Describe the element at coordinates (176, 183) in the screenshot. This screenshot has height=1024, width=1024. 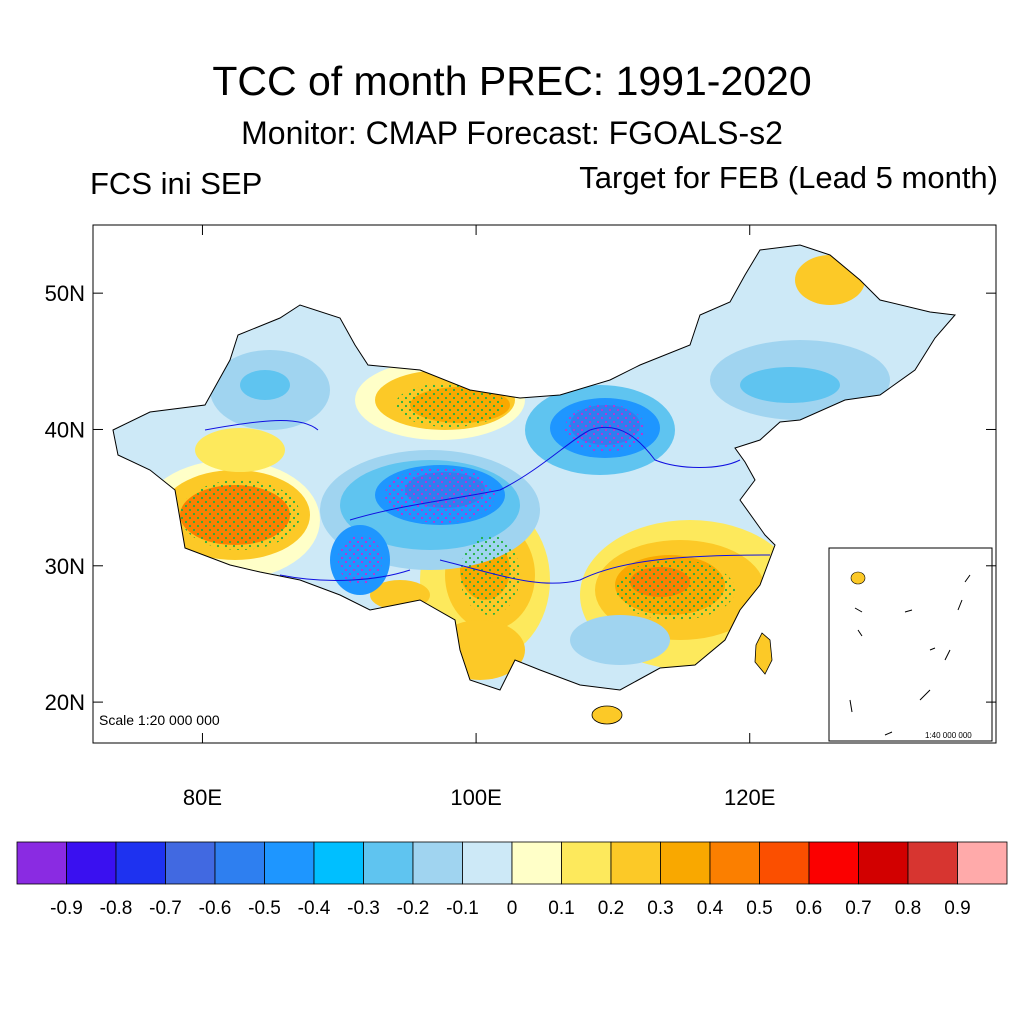
I see `init-label: FCS ini SEP` at that location.